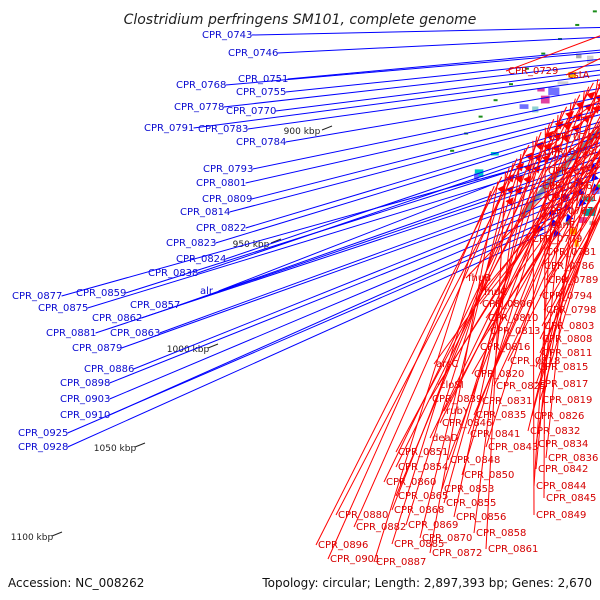 This screenshot has height=600, width=600. I want to click on forward-gene-label: CPR_0794, so click(567, 296).